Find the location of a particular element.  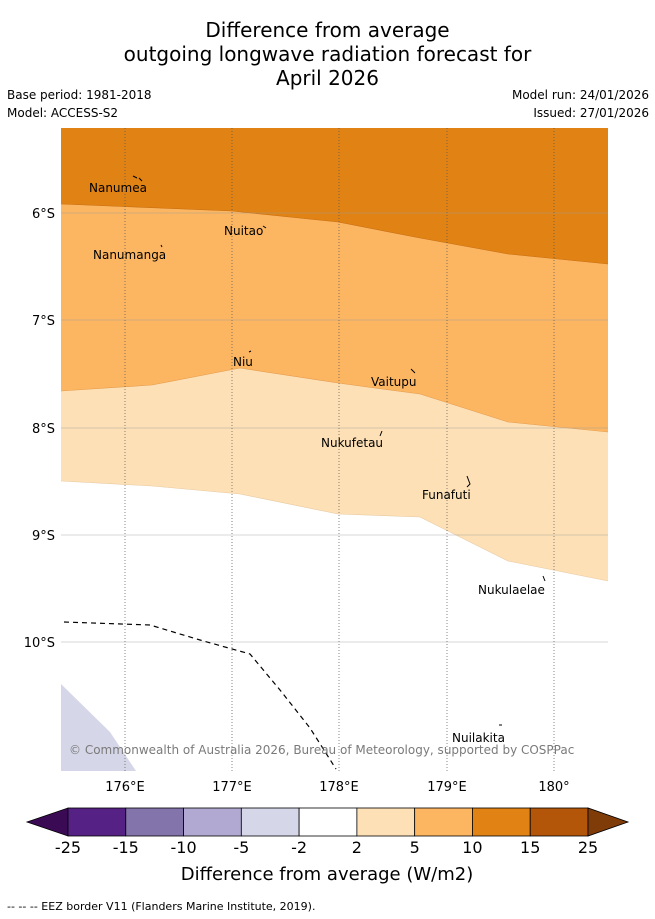

island-label-nukufetau: Nukufetau is located at coordinates (352, 443).